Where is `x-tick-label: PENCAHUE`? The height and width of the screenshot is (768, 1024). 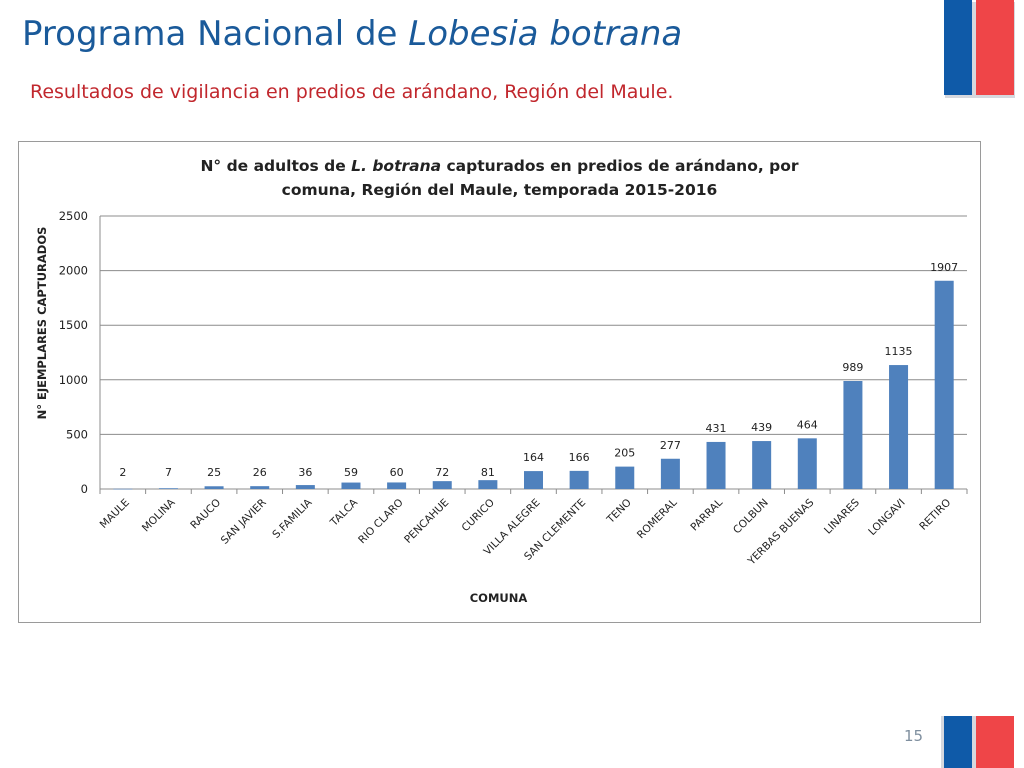 x-tick-label: PENCAHUE is located at coordinates (426, 521).